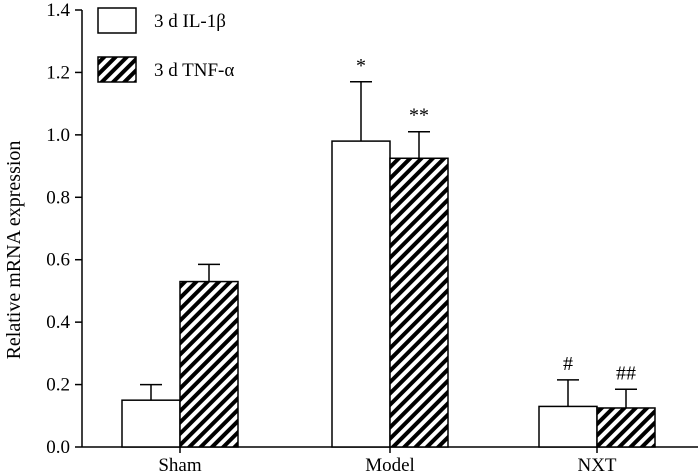  Describe the element at coordinates (596, 463) in the screenshot. I see `x-tick-label: NXT` at that location.